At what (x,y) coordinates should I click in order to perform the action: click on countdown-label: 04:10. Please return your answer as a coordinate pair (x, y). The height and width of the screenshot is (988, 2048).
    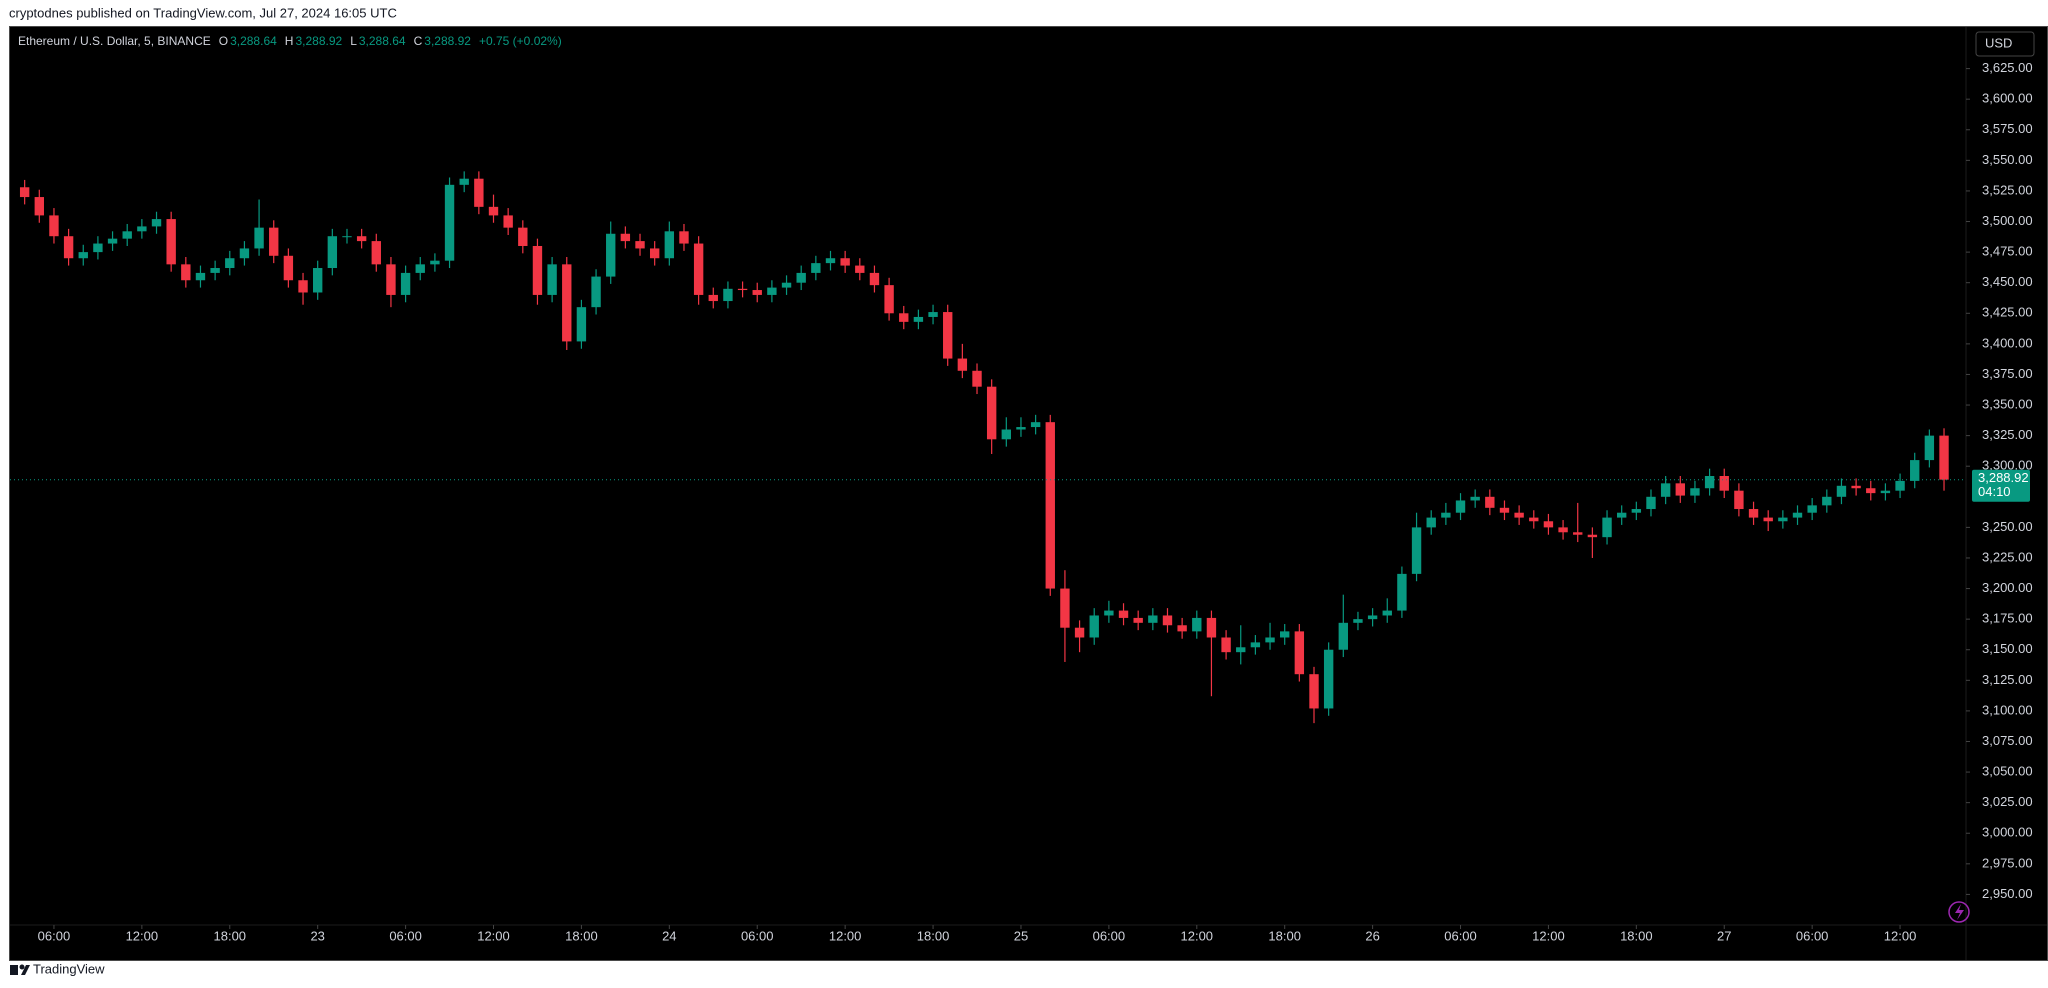
    Looking at the image, I should click on (1994, 491).